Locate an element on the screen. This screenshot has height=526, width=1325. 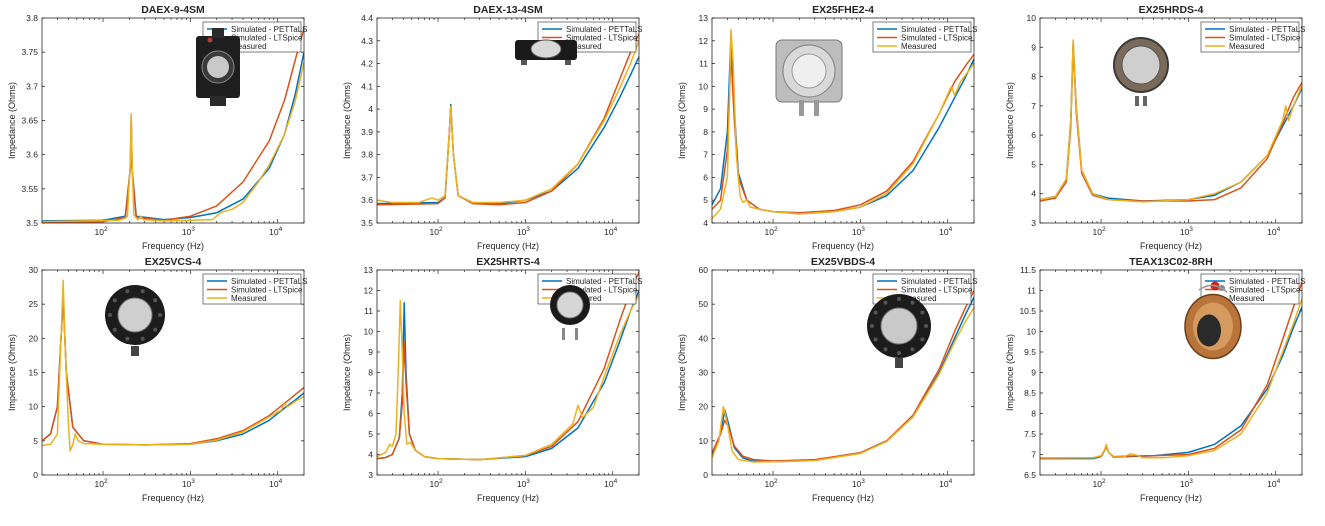
chart-title: EX25VBDS-4 is located at coordinates (843, 262).